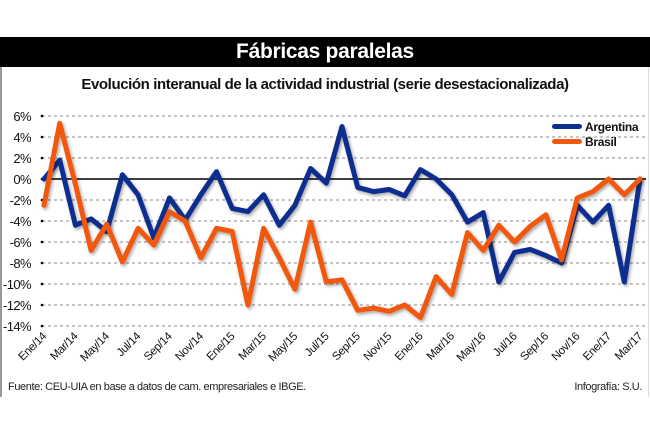 Image resolution: width=650 pixels, height=446 pixels. Describe the element at coordinates (17, 305) in the screenshot. I see `y-tick-label: -12%` at that location.